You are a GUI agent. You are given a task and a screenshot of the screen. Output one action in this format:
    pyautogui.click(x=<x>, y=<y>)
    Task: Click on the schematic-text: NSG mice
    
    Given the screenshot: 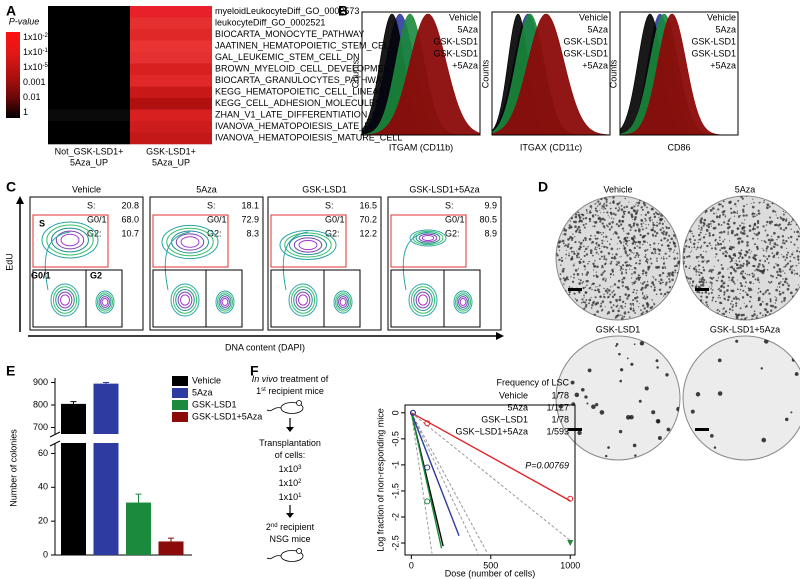 What is the action you would take?
    pyautogui.click(x=289, y=539)
    